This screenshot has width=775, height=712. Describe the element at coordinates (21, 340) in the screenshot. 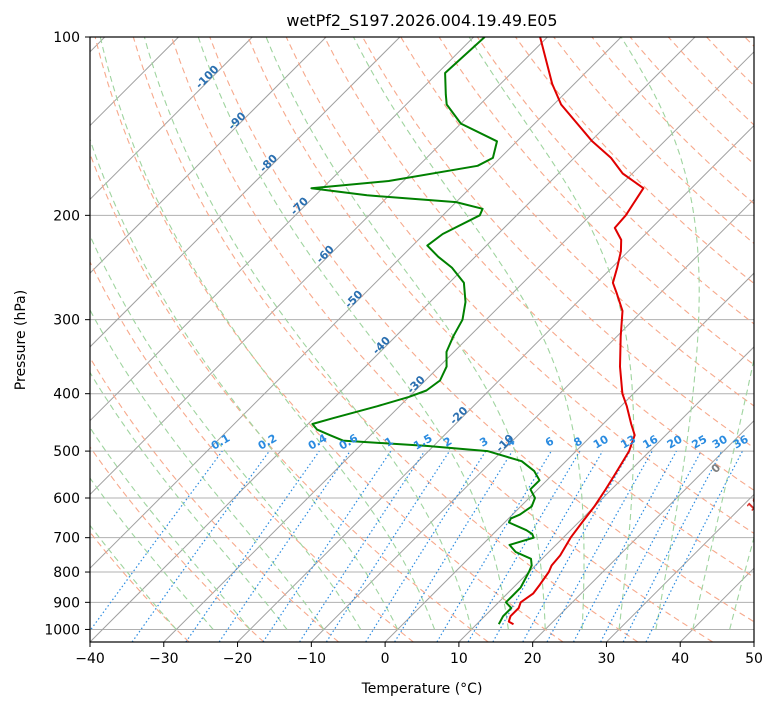

I see `y-axis-title: Pressure (hPa)` at that location.